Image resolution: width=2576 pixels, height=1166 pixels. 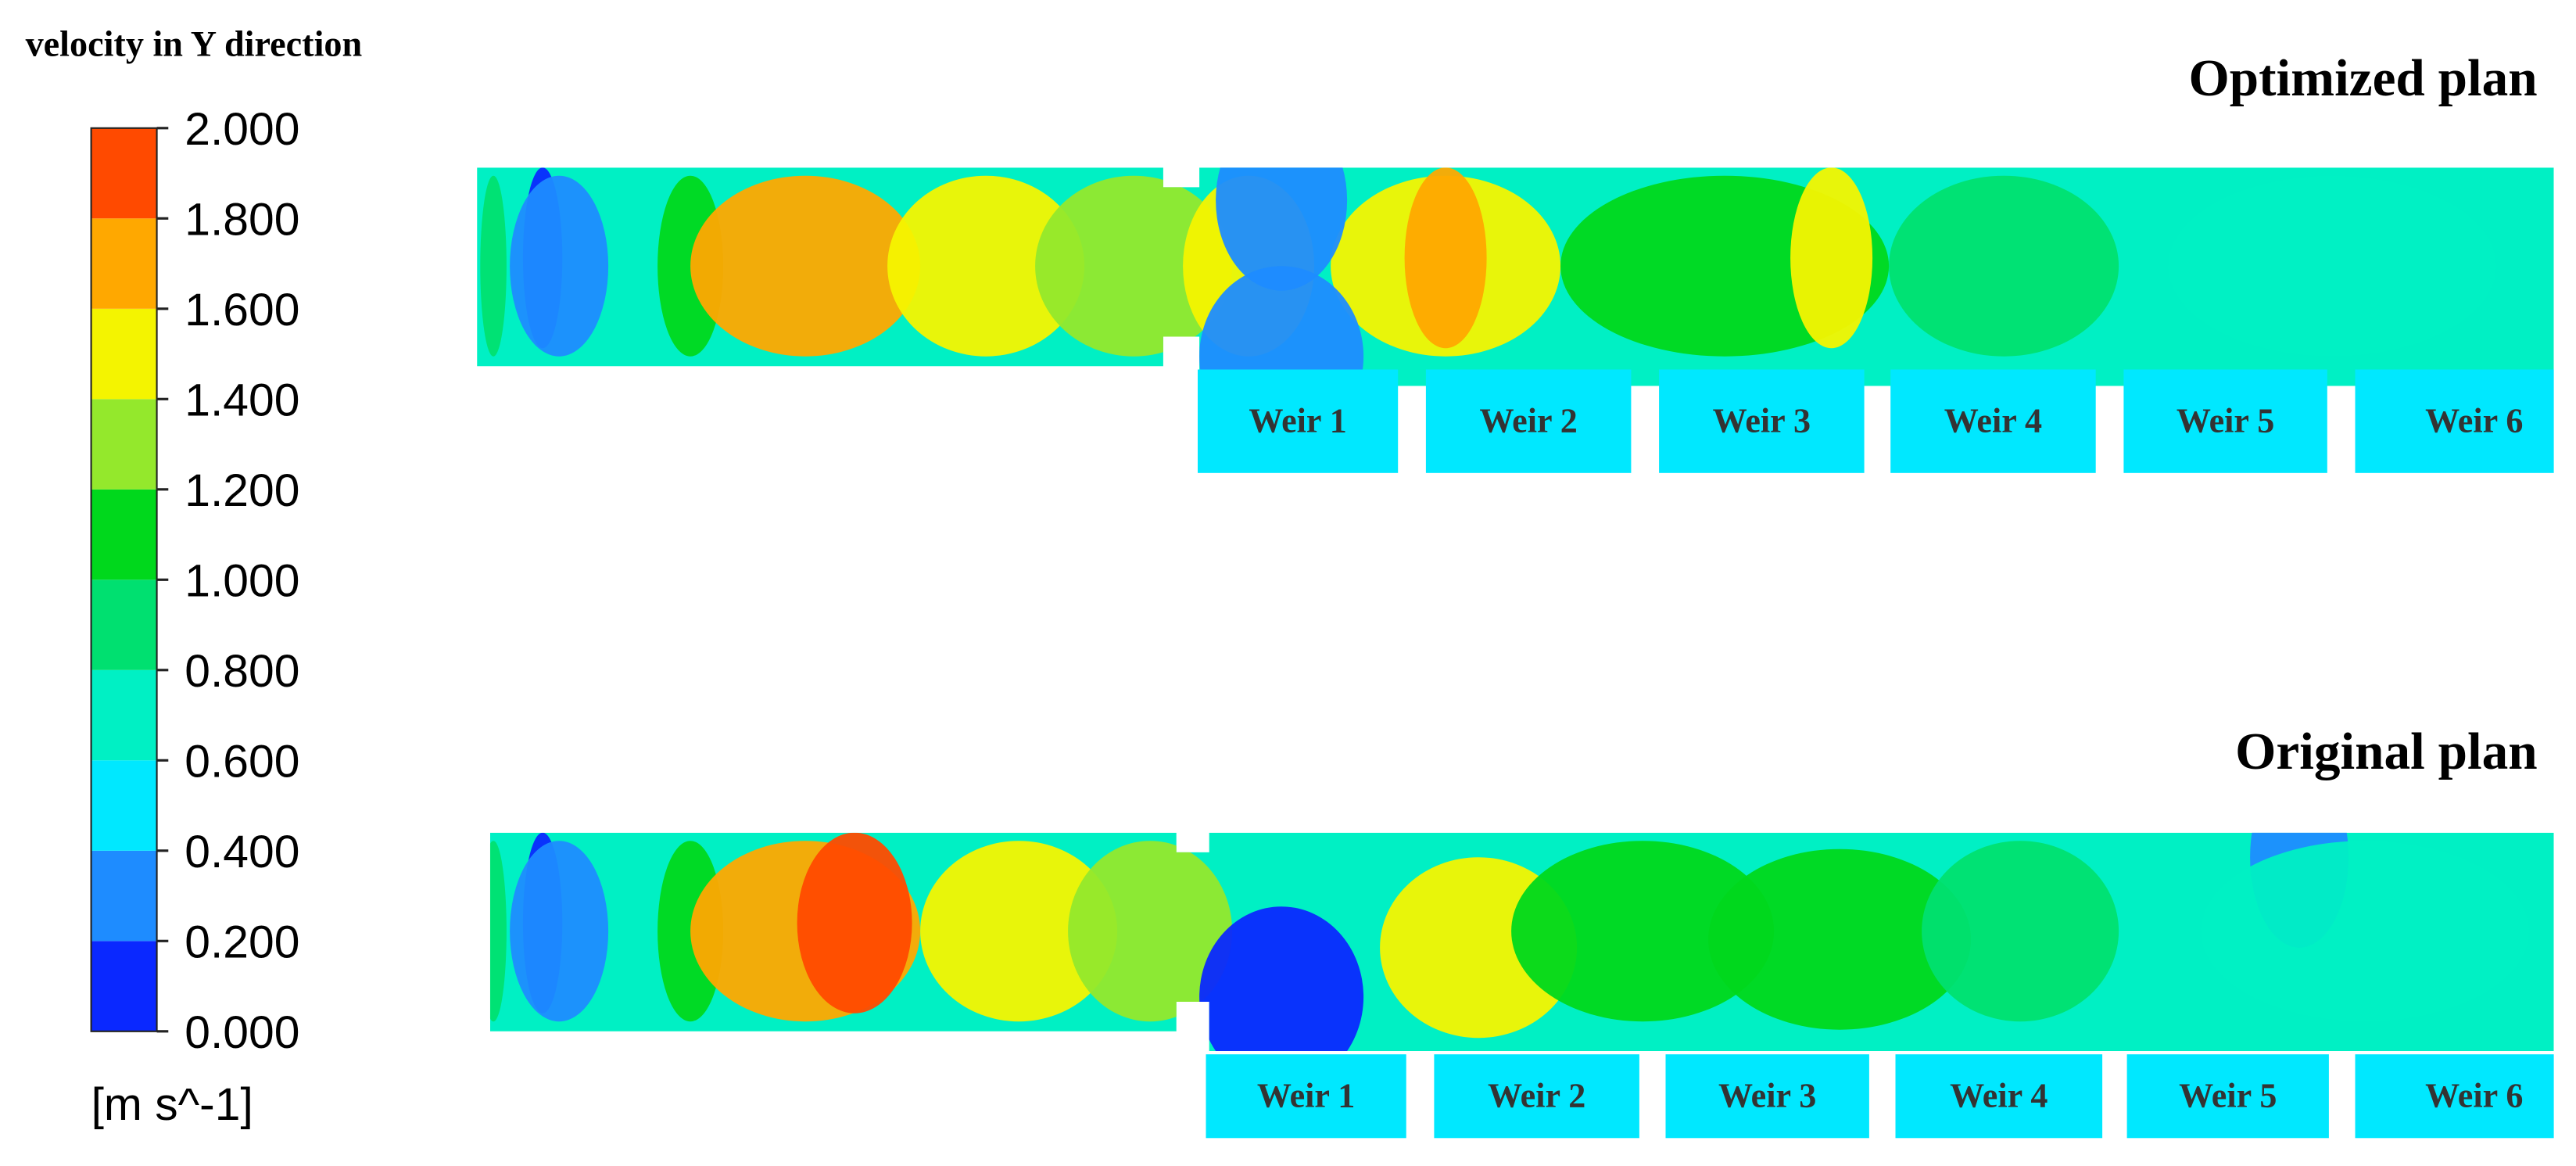 I want to click on colorbar-tick-label: 1.400, so click(x=242, y=400).